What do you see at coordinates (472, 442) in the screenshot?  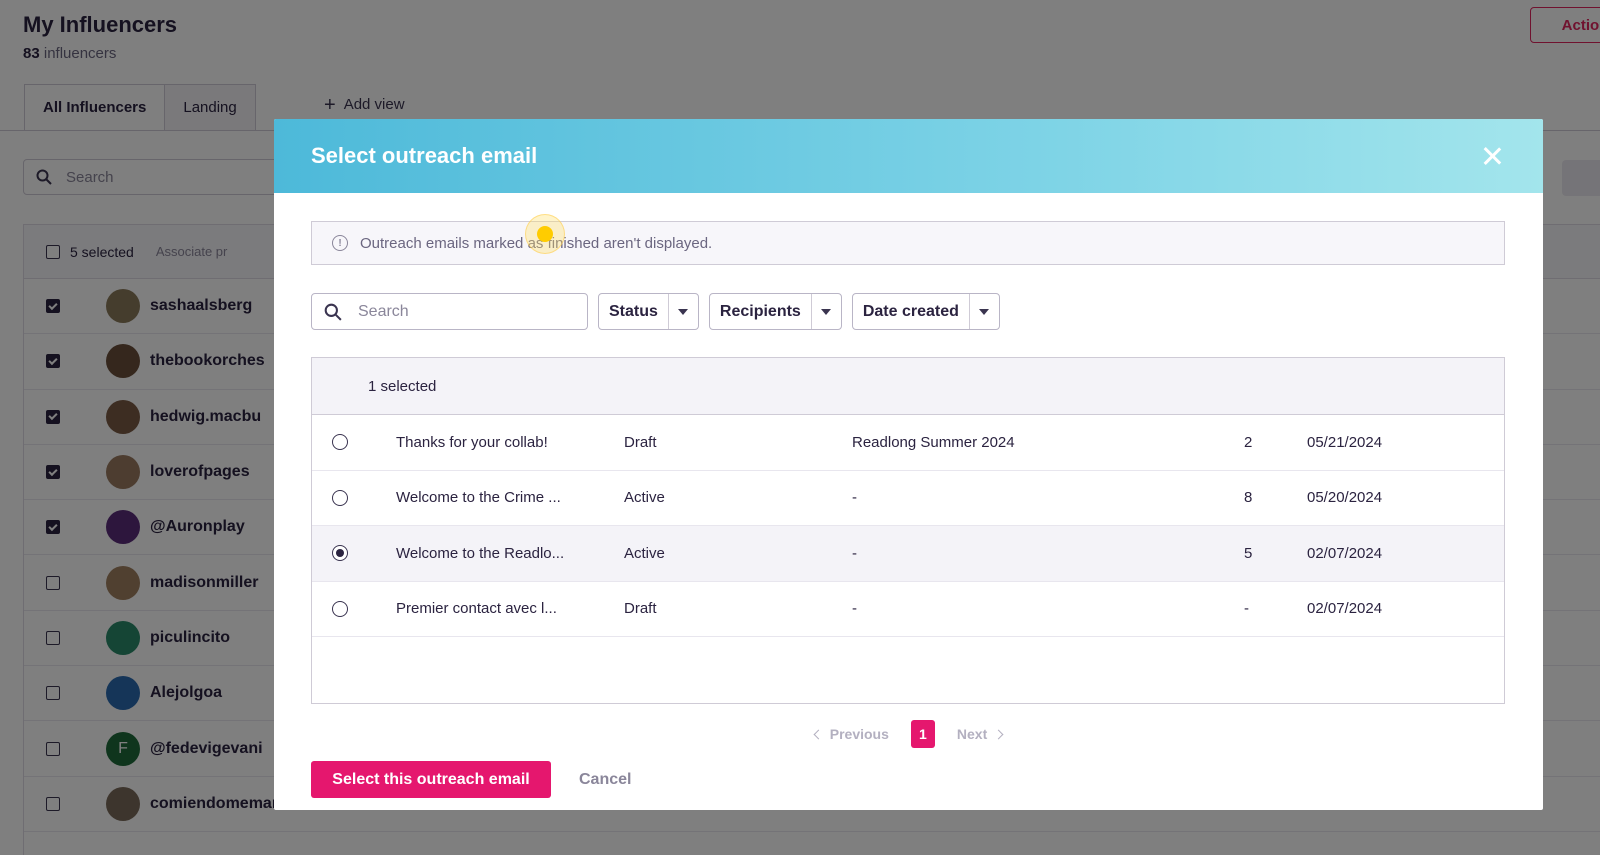 I see `email-name: Thanks for your collab!` at bounding box center [472, 442].